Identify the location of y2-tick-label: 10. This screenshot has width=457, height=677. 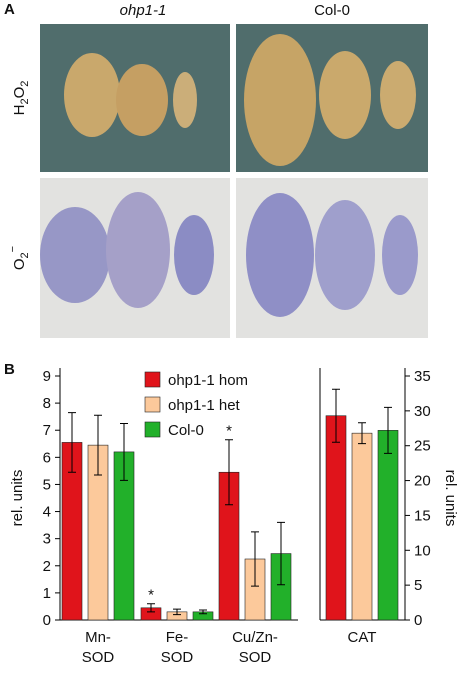
(422, 550).